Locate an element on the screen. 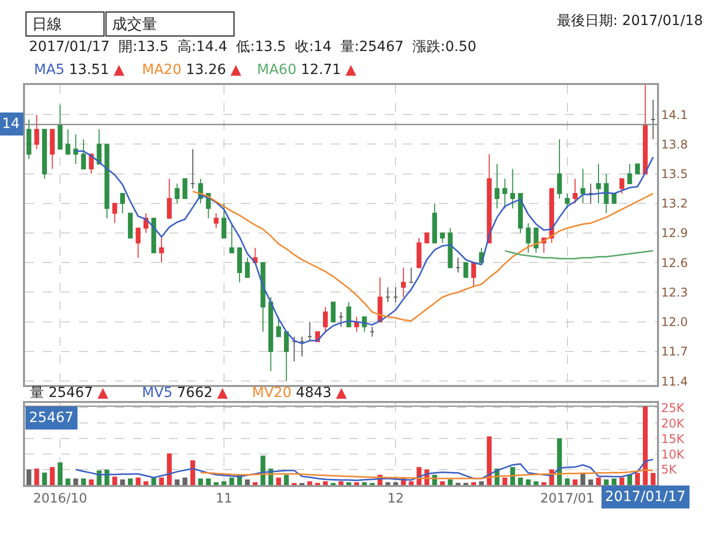  text: 13.51 ▲ is located at coordinates (97, 70).